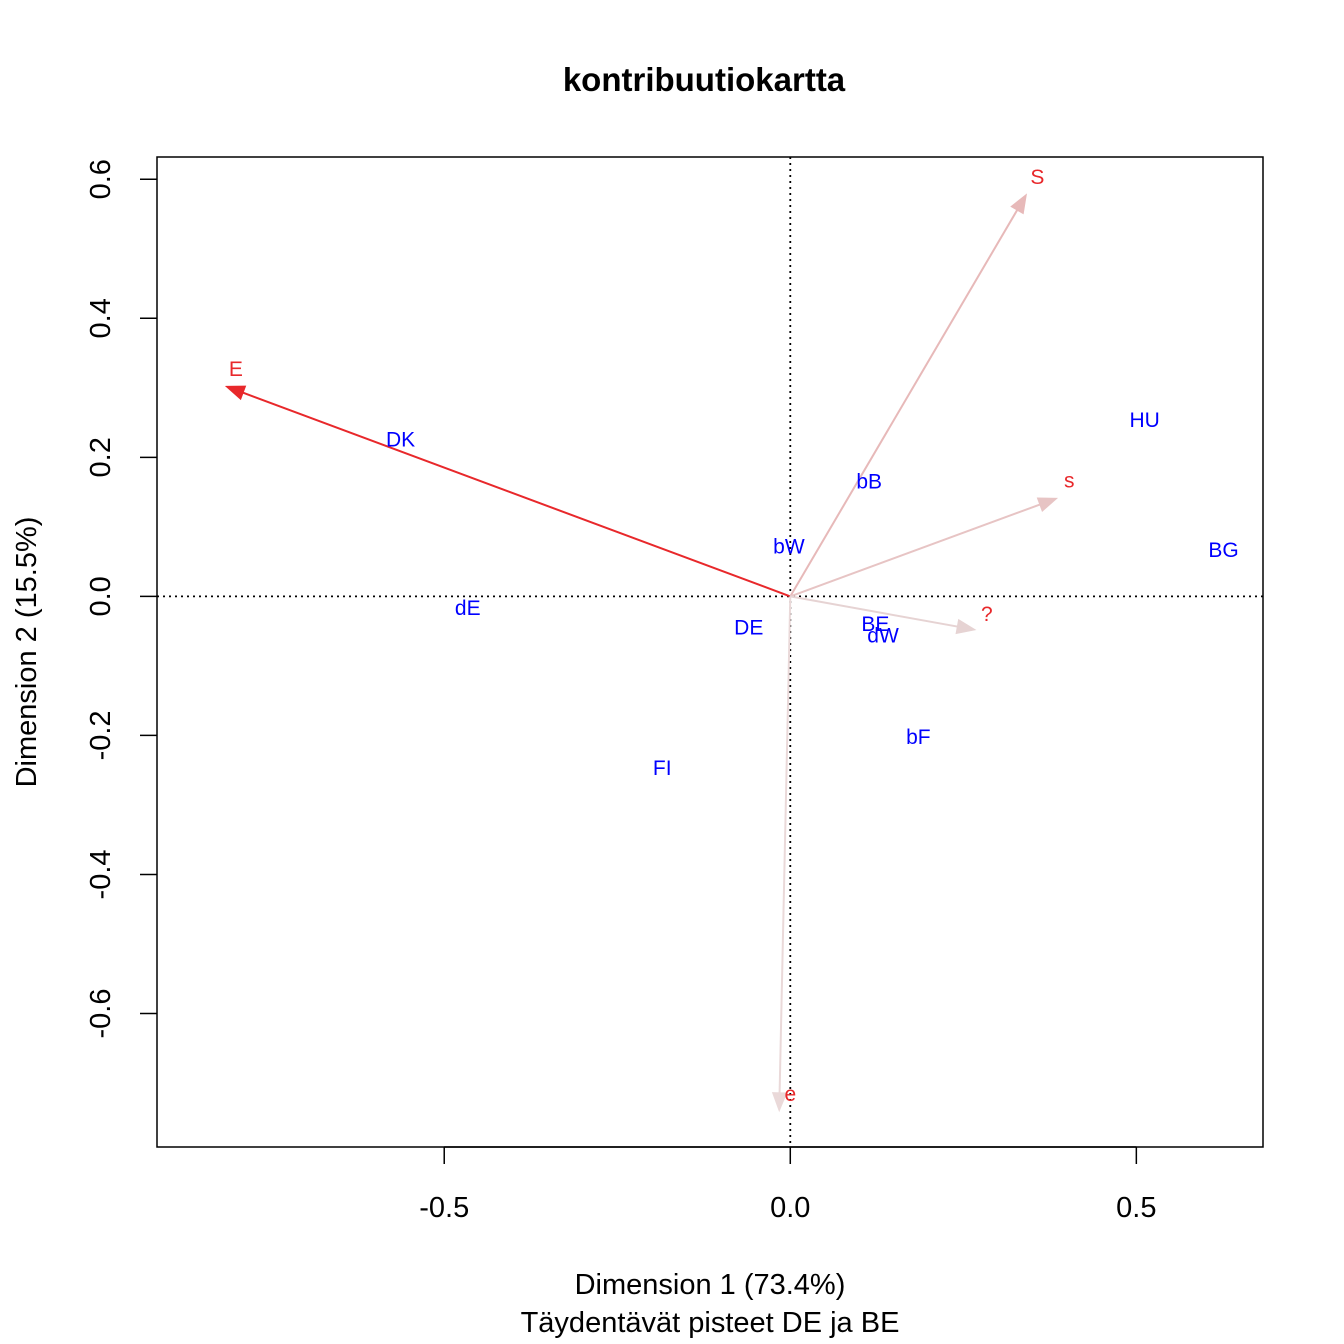 This screenshot has height=1344, width=1344. What do you see at coordinates (468, 608) in the screenshot?
I see `point-label-dE: dE` at bounding box center [468, 608].